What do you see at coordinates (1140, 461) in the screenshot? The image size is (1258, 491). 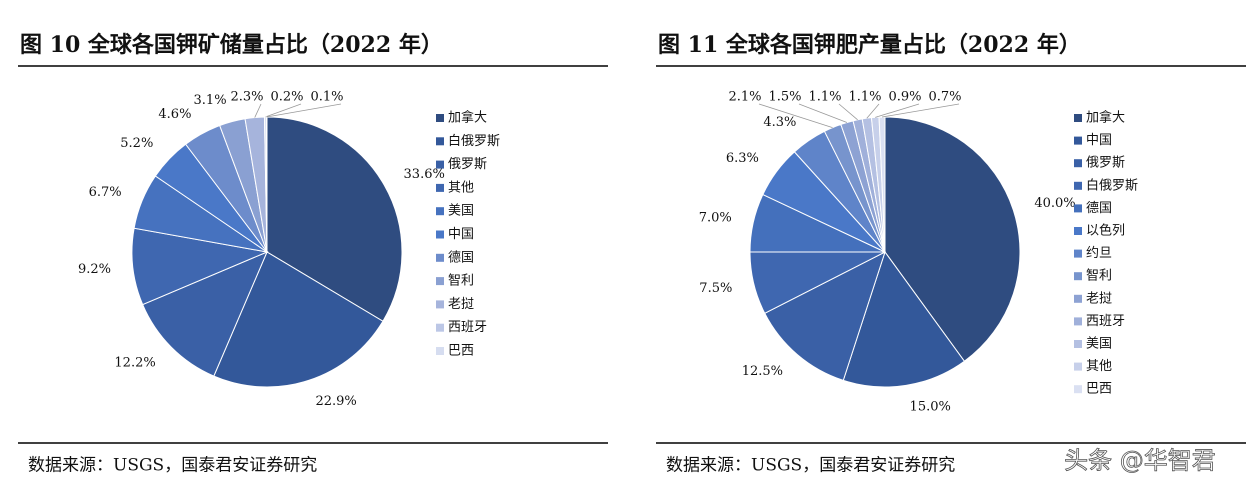 I see `watermark: 头条 @华智君` at bounding box center [1140, 461].